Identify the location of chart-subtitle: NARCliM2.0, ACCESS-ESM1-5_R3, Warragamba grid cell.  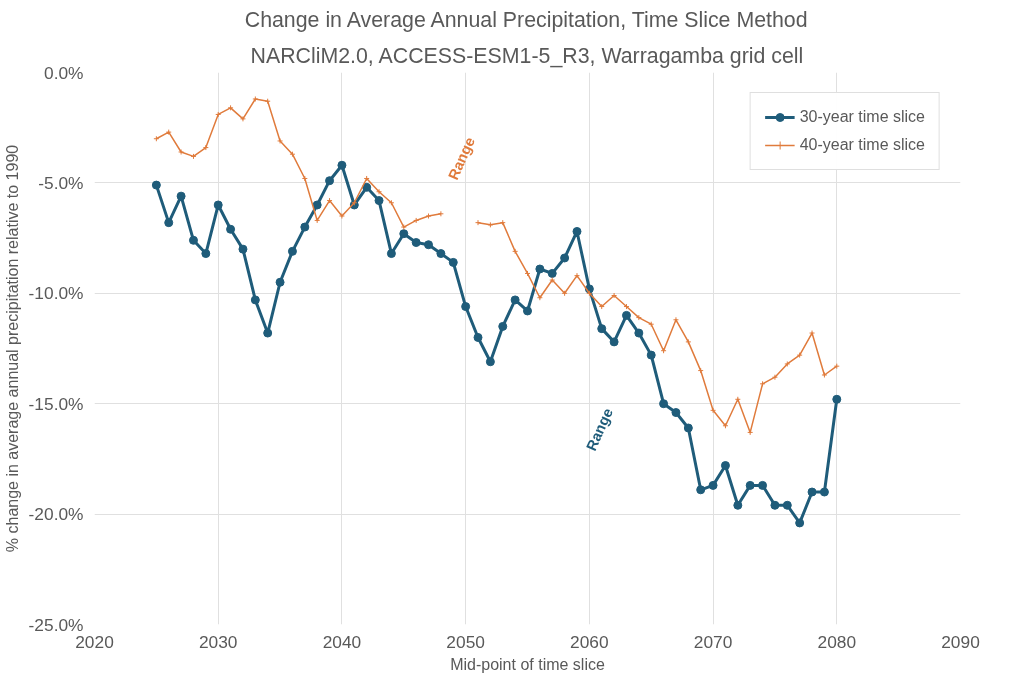
(527, 55).